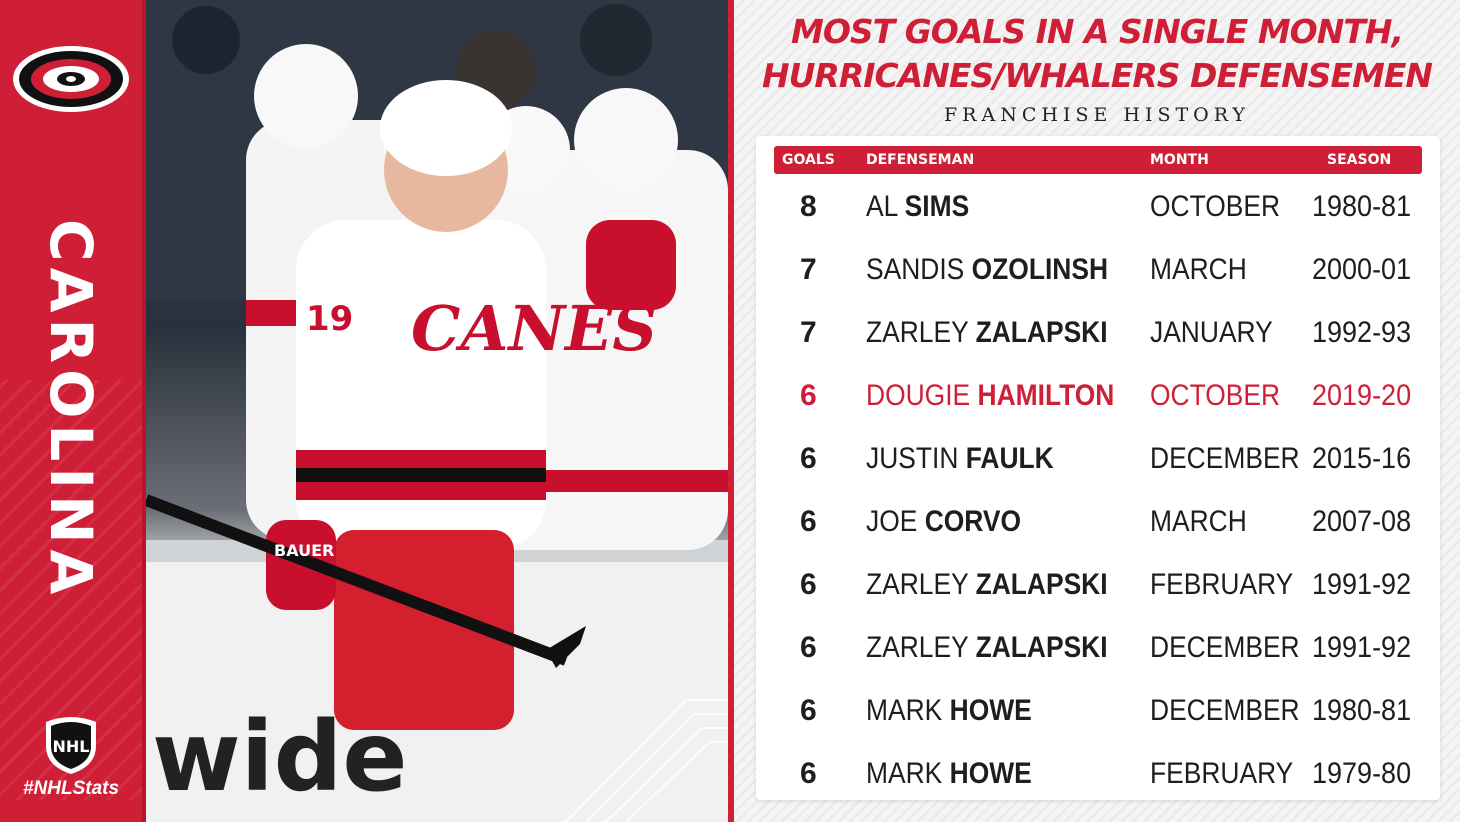 The image size is (1460, 822). Describe the element at coordinates (808, 160) in the screenshot. I see `header-goals: GOALS` at that location.